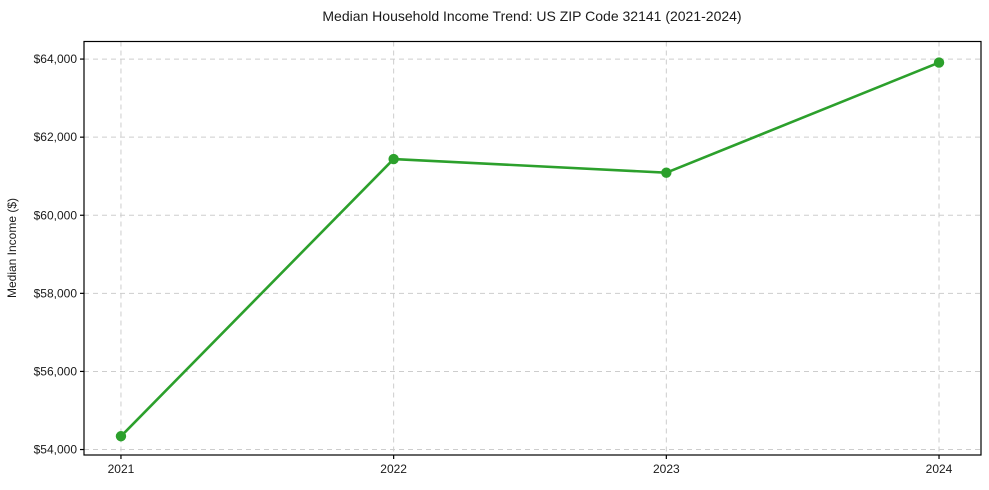 This screenshot has height=490, width=989. I want to click on x-tick-label: 2021, so click(121, 469).